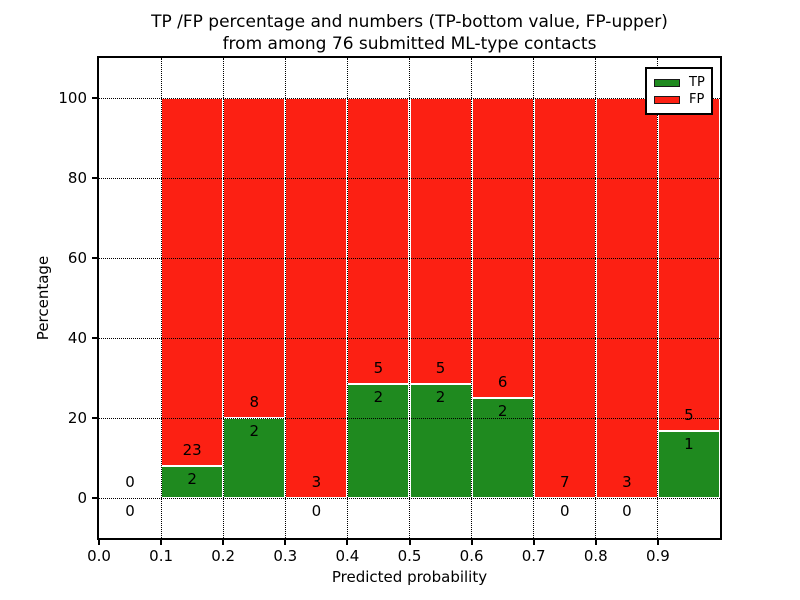  I want to click on legend-label-fp: FP, so click(697, 99).